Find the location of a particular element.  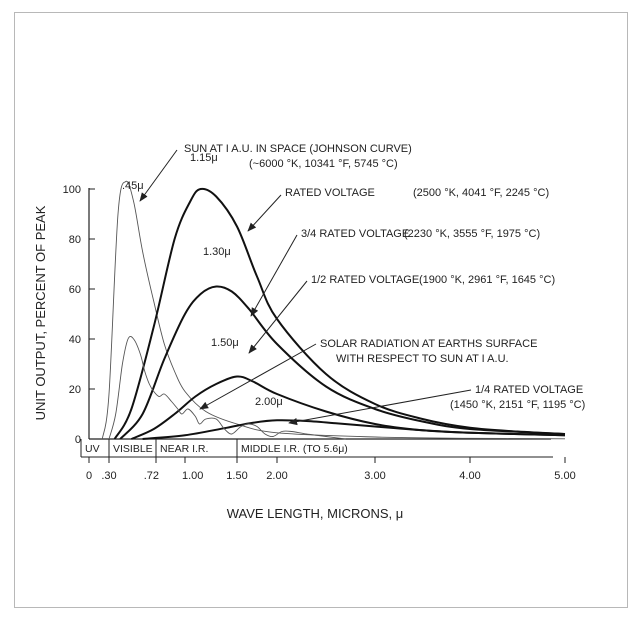

annotation-solar-title: SOLAR RADIATION AT EARTHS SURFACE is located at coordinates (428, 344).